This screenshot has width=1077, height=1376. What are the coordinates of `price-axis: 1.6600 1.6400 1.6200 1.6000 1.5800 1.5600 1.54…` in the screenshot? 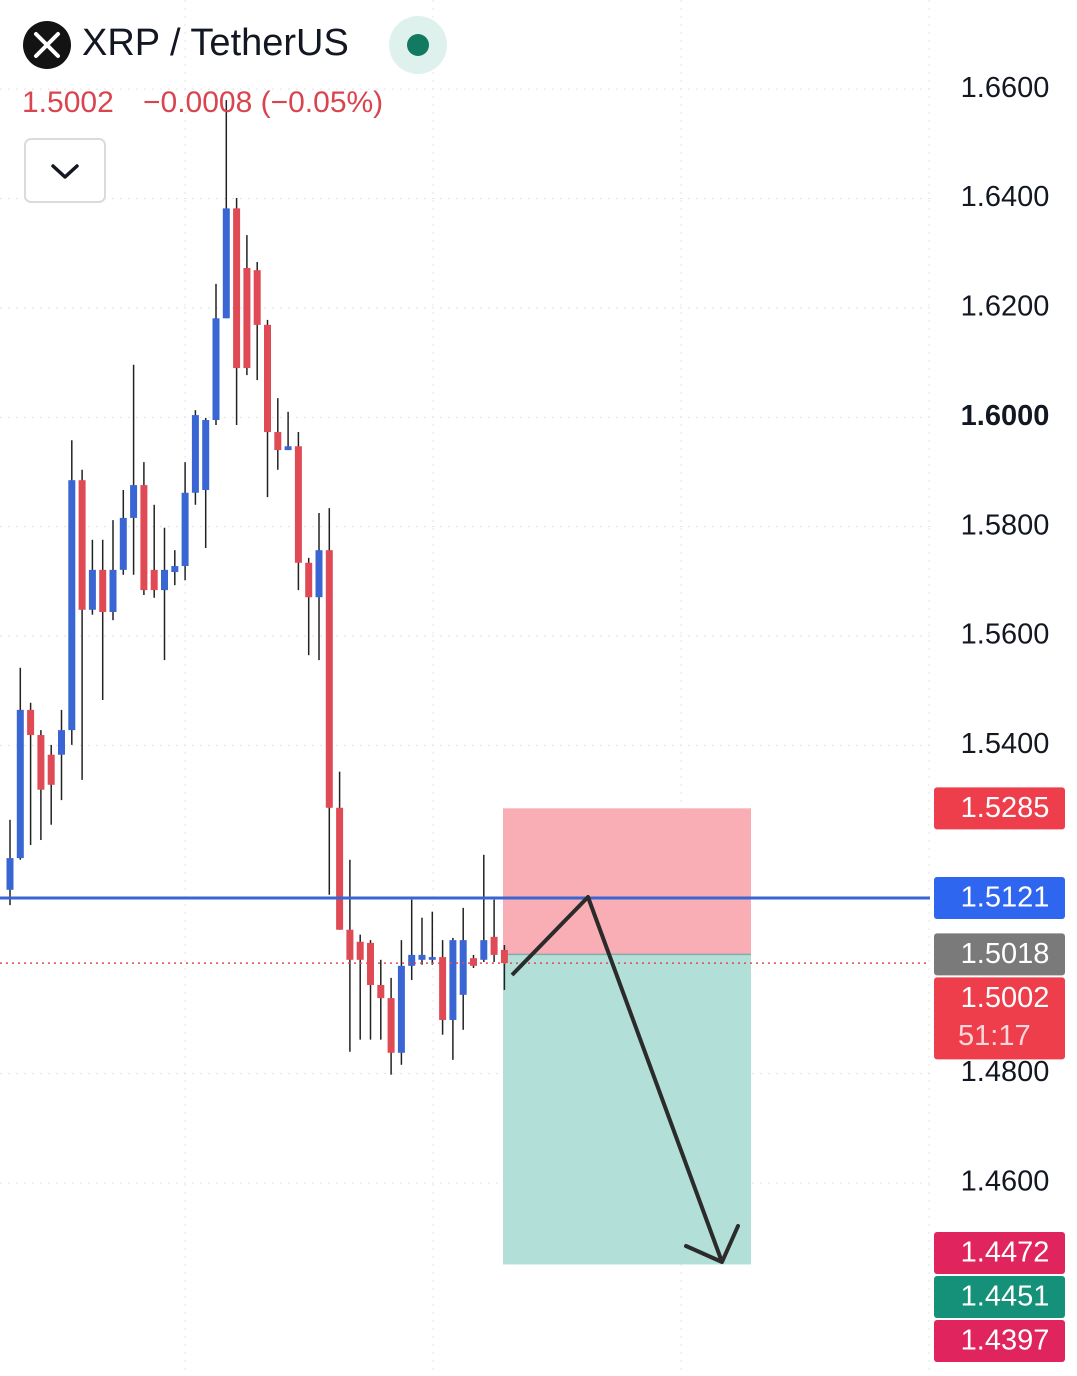 It's located at (999, 717).